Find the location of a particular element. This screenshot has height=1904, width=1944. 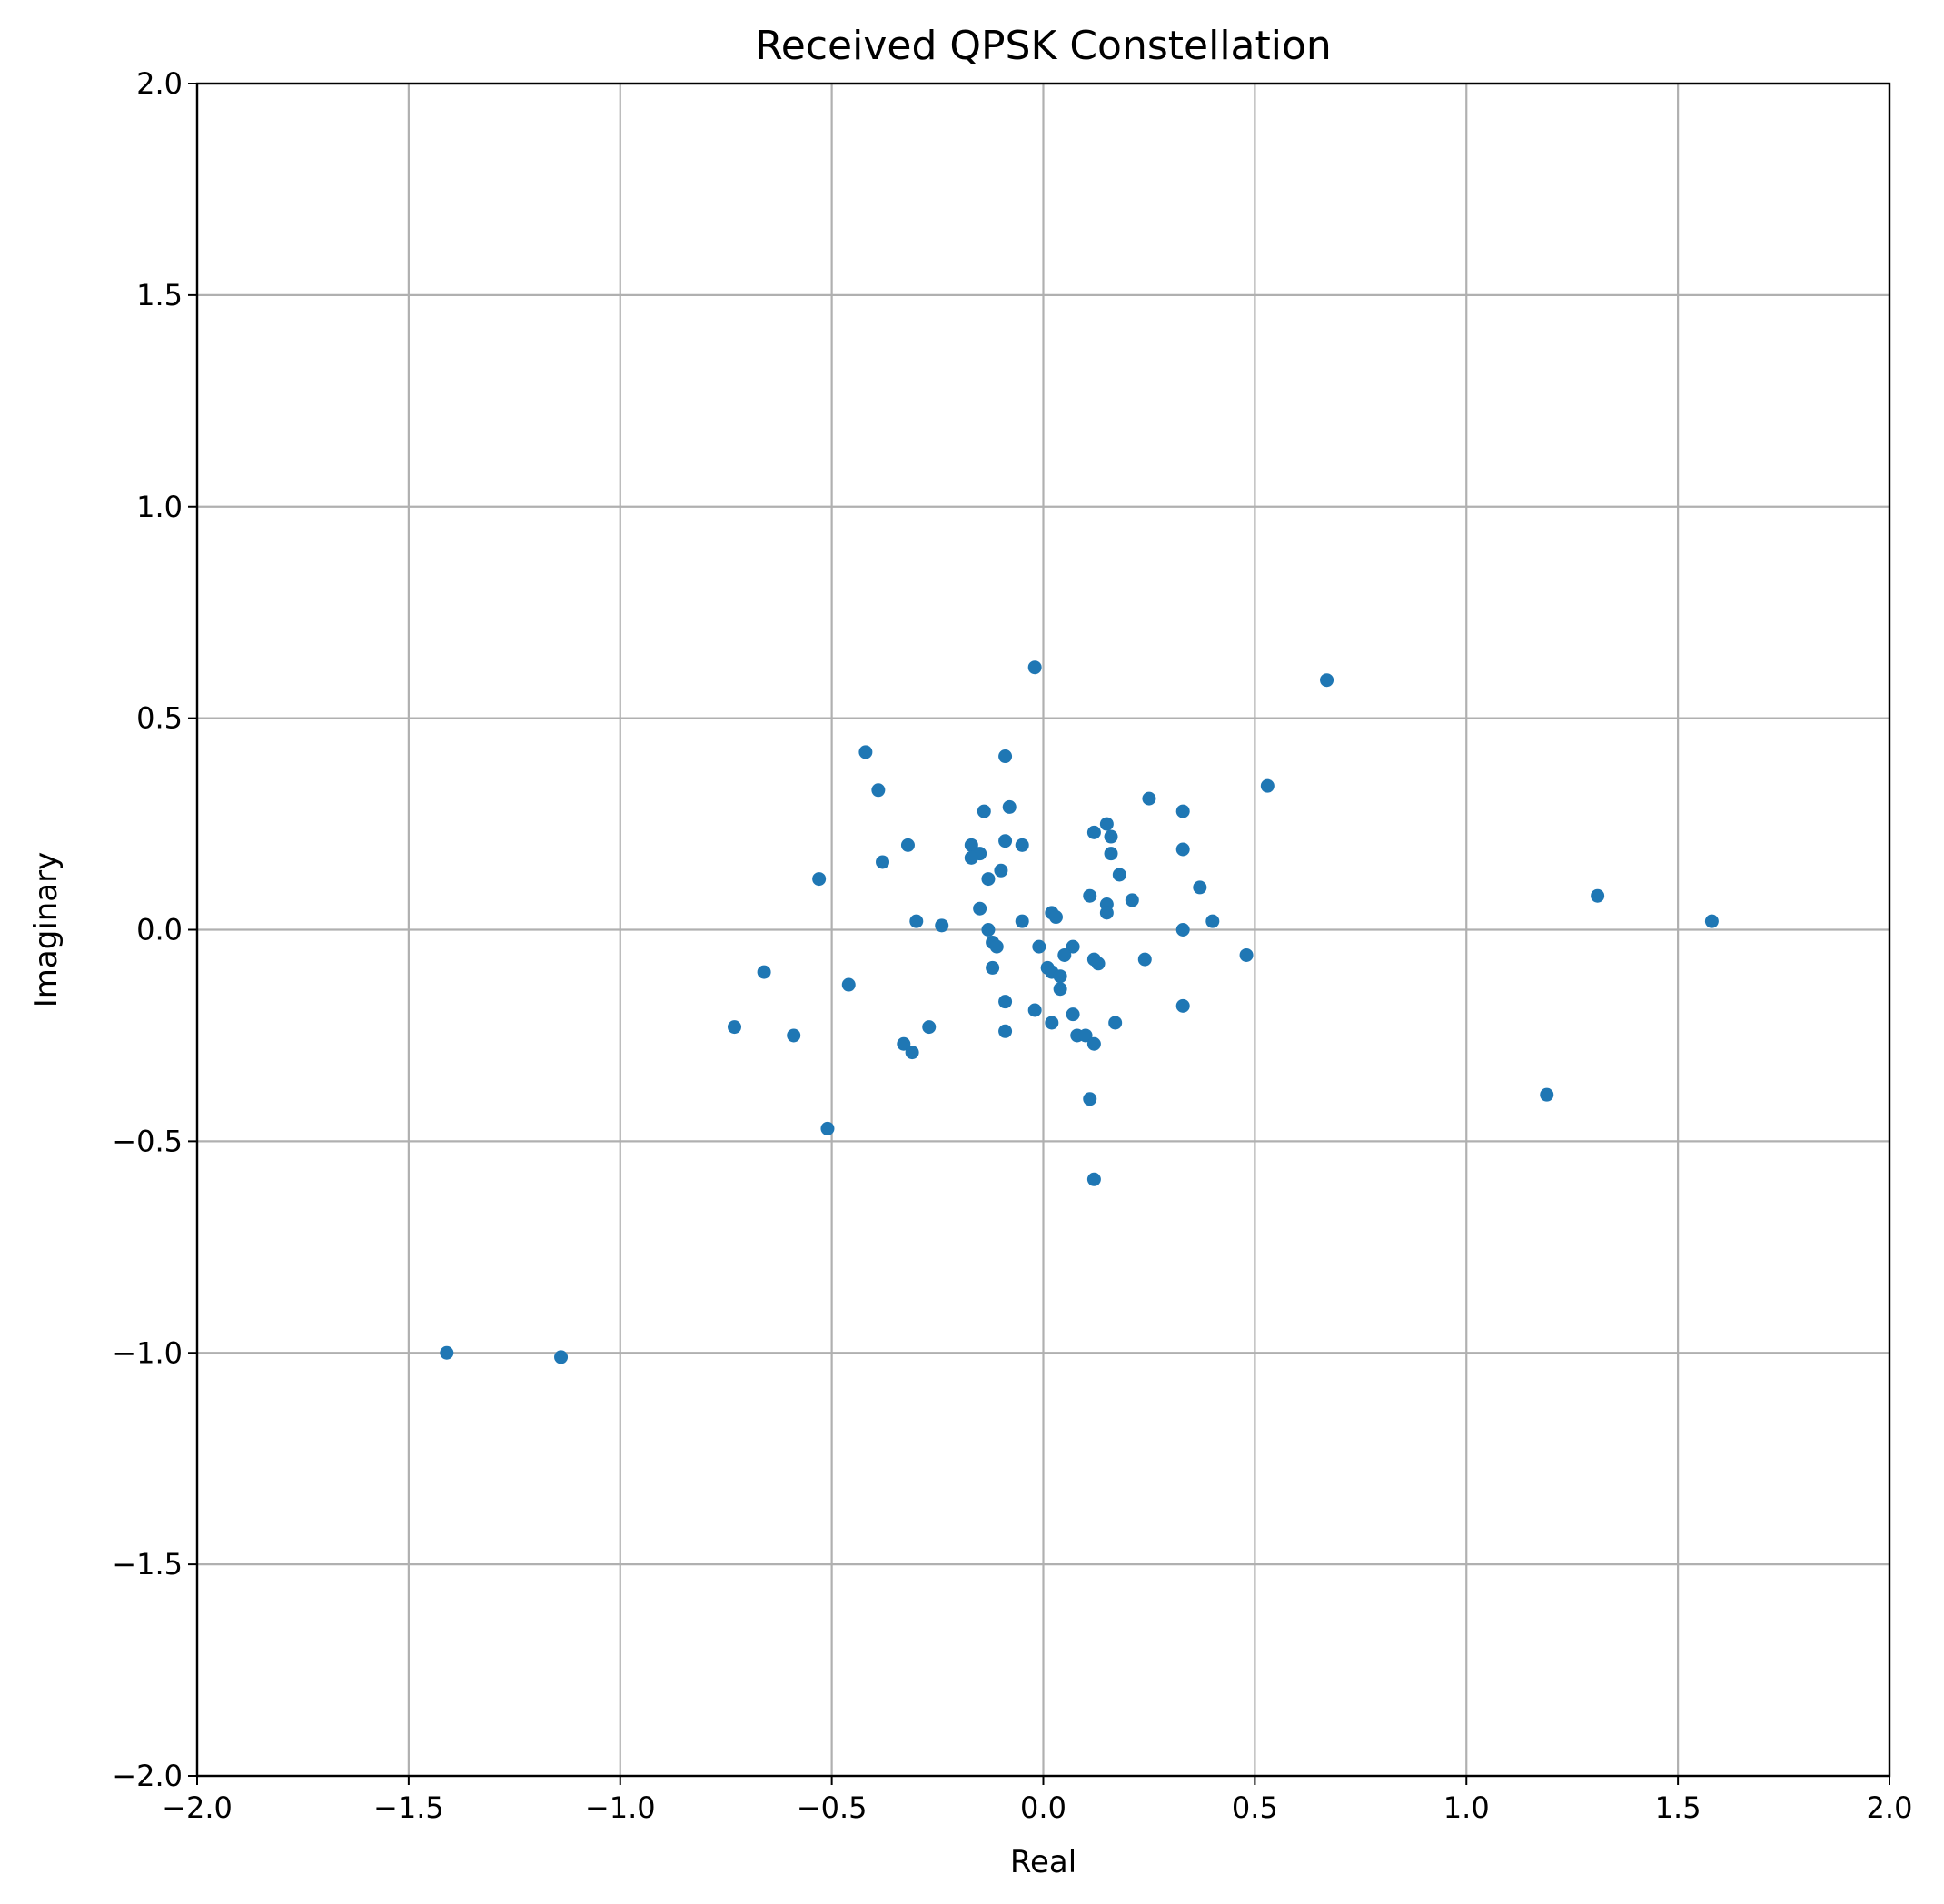

x-axis-ticks: −2.0 −1.5 −1.0 −0.5 0.0 0.5 1.0 1.5 2.0 is located at coordinates (1037, 1800).